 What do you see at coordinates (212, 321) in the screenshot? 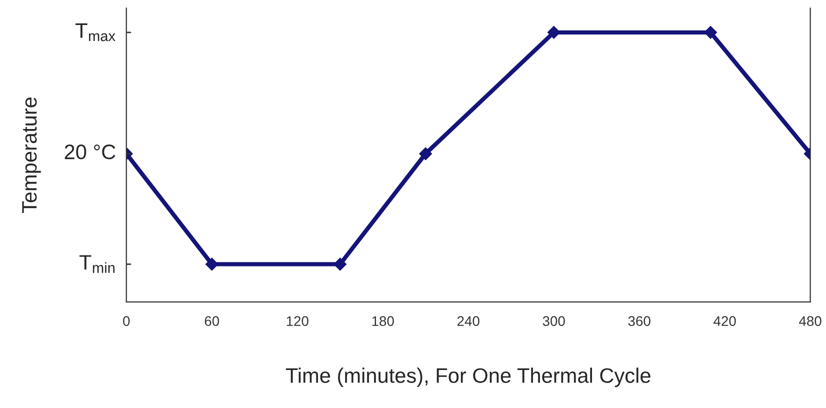
I see `x-tick-label: 60` at bounding box center [212, 321].